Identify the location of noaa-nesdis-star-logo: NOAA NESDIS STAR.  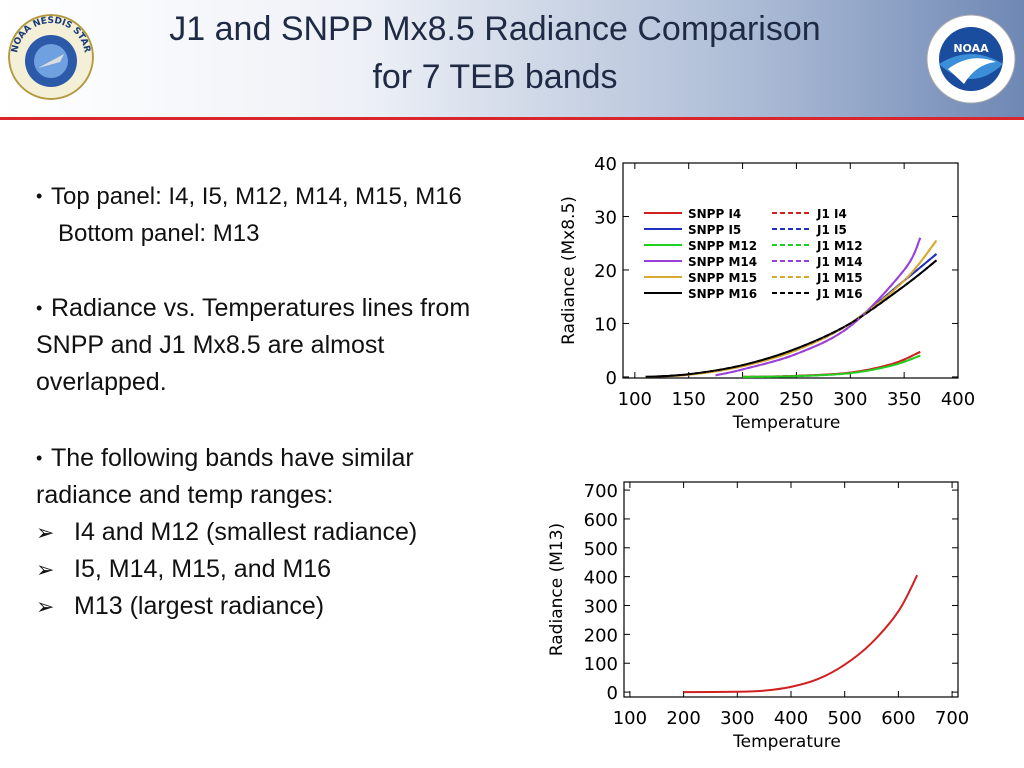
(51, 57).